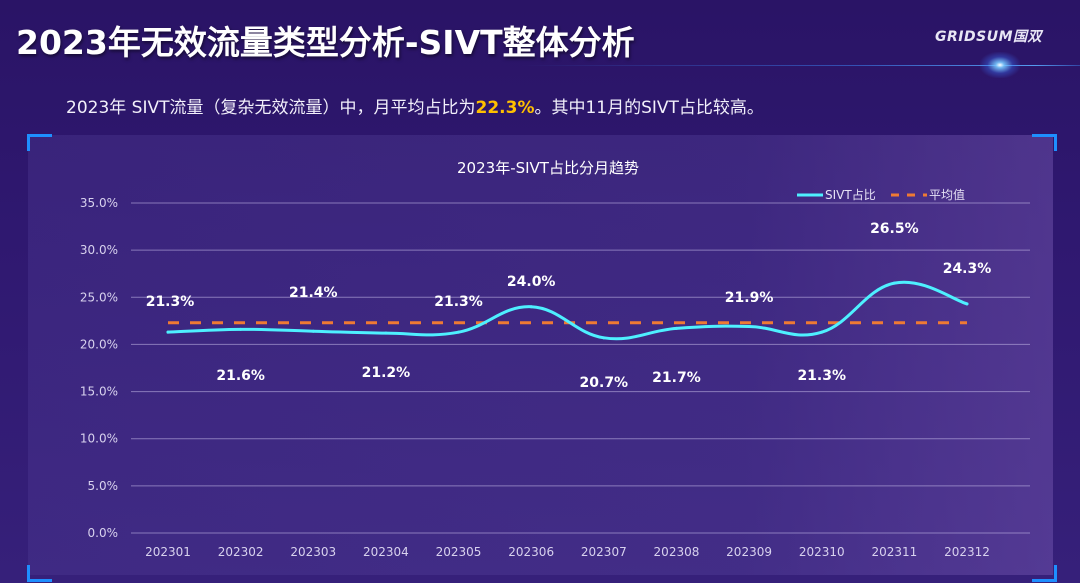  What do you see at coordinates (1044, 573) in the screenshot?
I see `corner-accent-bottom-right` at bounding box center [1044, 573].